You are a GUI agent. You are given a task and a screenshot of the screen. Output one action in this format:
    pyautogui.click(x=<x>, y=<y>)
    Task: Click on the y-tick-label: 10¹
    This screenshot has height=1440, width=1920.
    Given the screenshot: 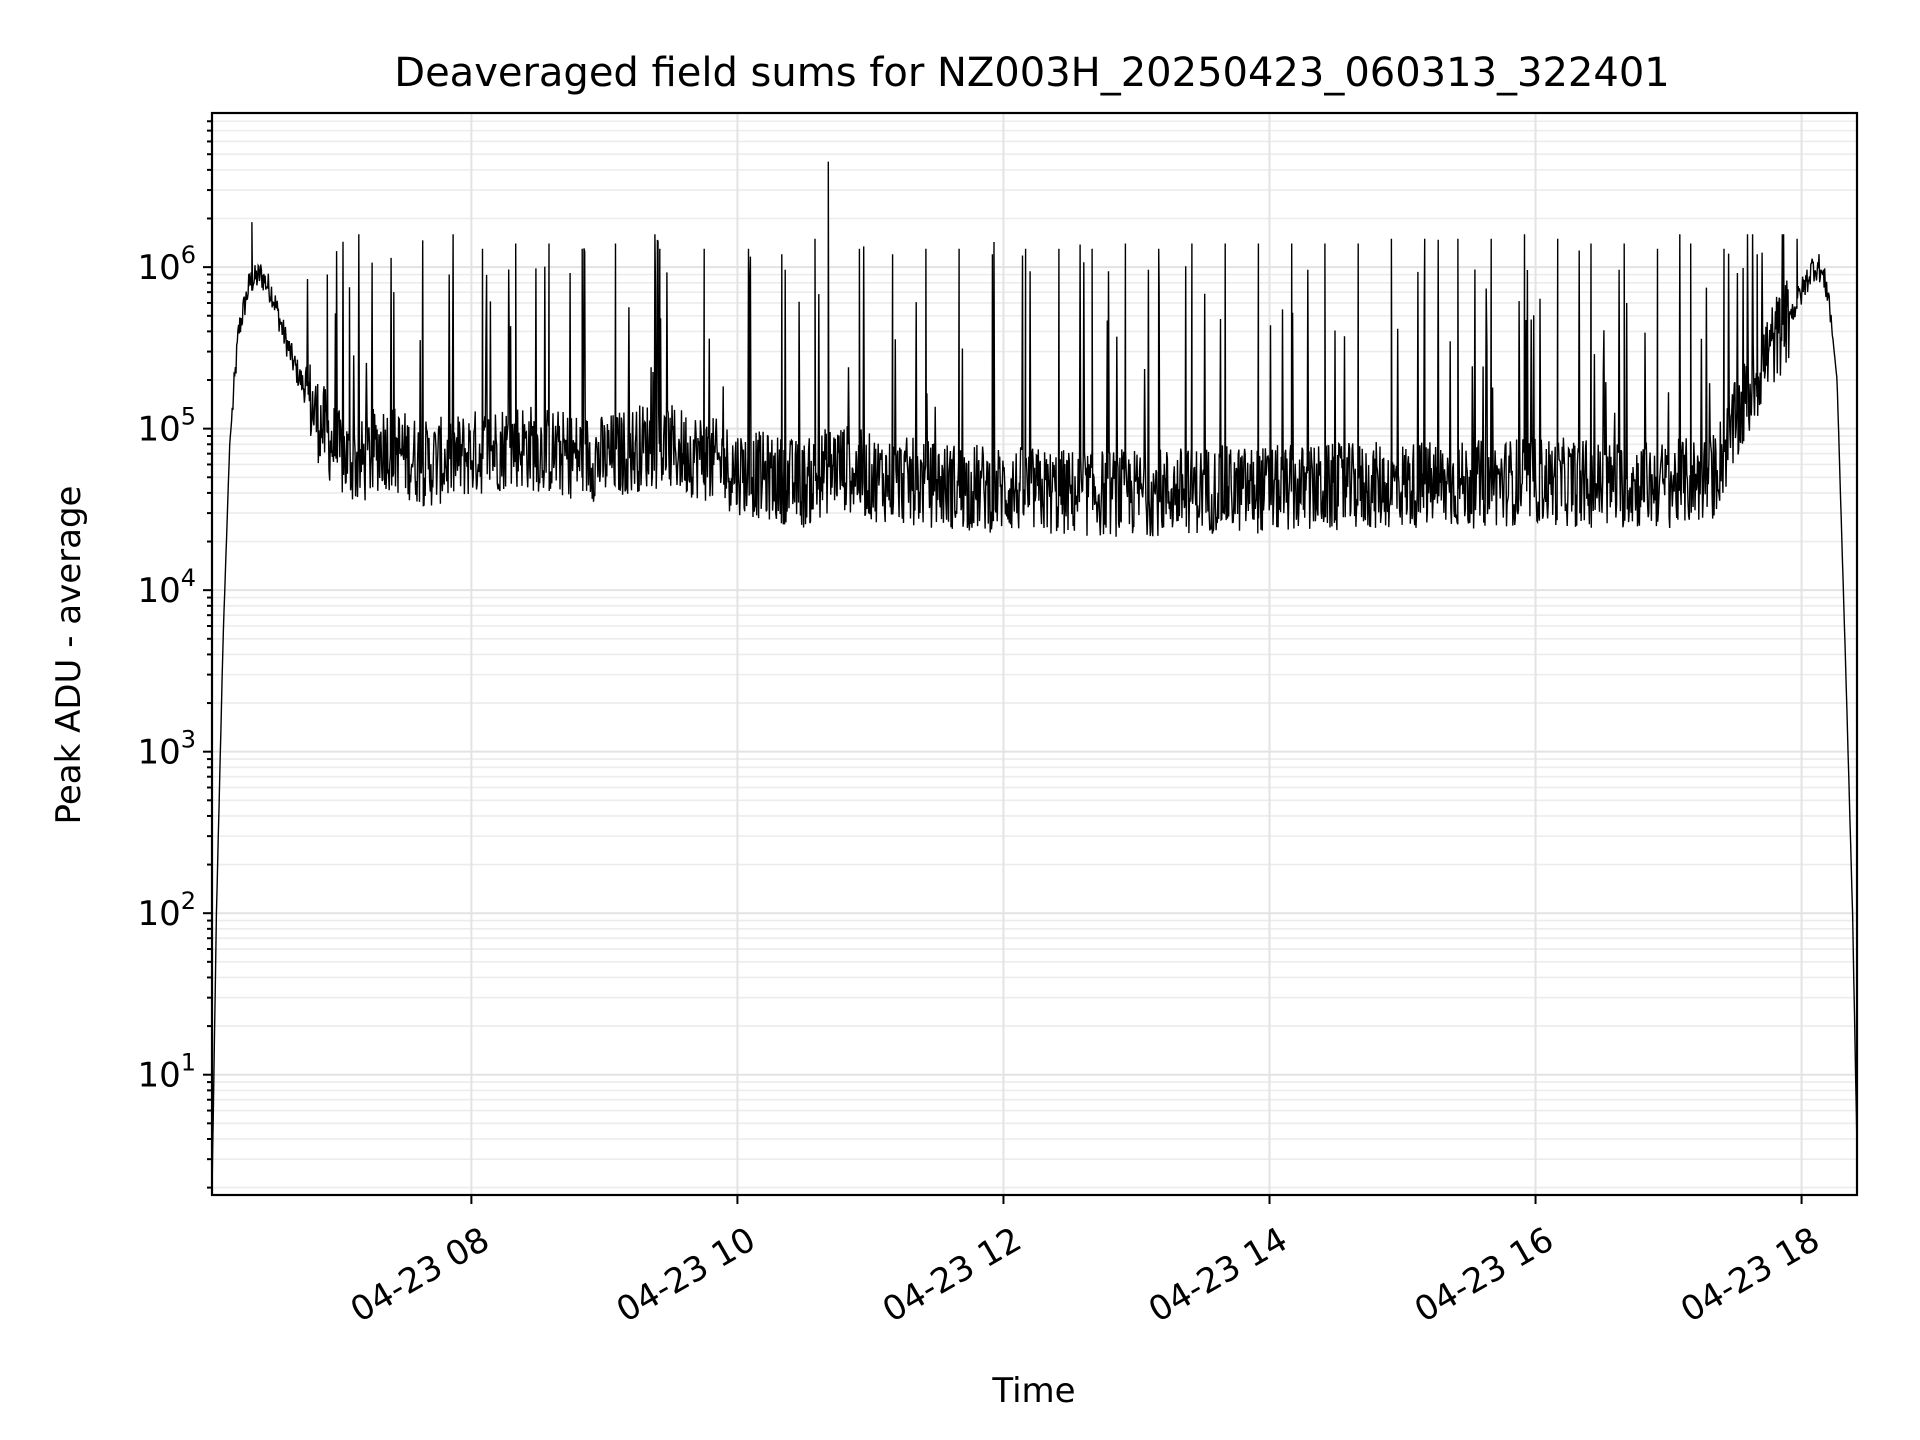 What is the action you would take?
    pyautogui.click(x=166, y=1072)
    